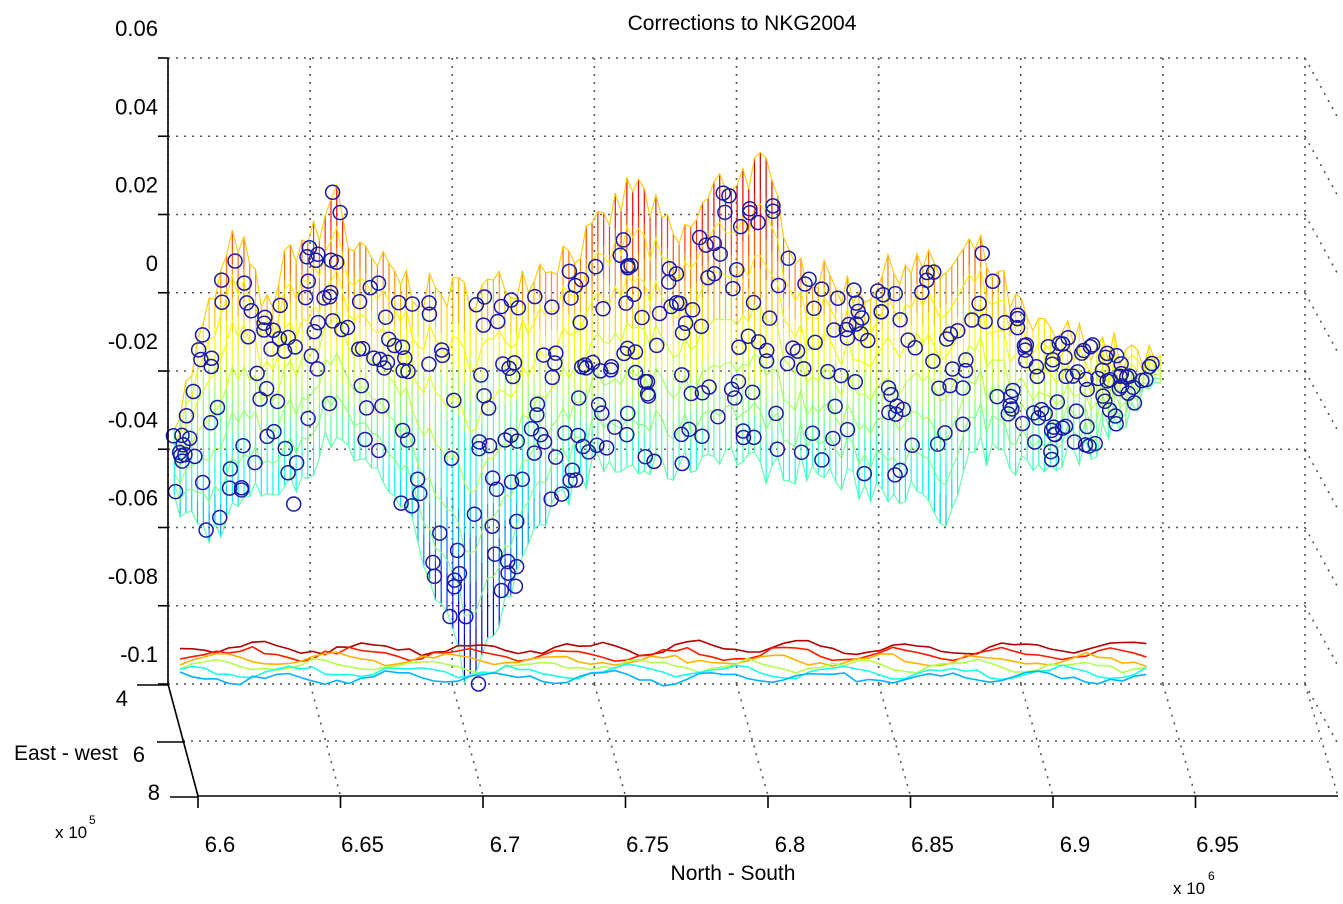 This screenshot has width=1343, height=904. I want to click on x-axis-label: North - South, so click(733, 873).